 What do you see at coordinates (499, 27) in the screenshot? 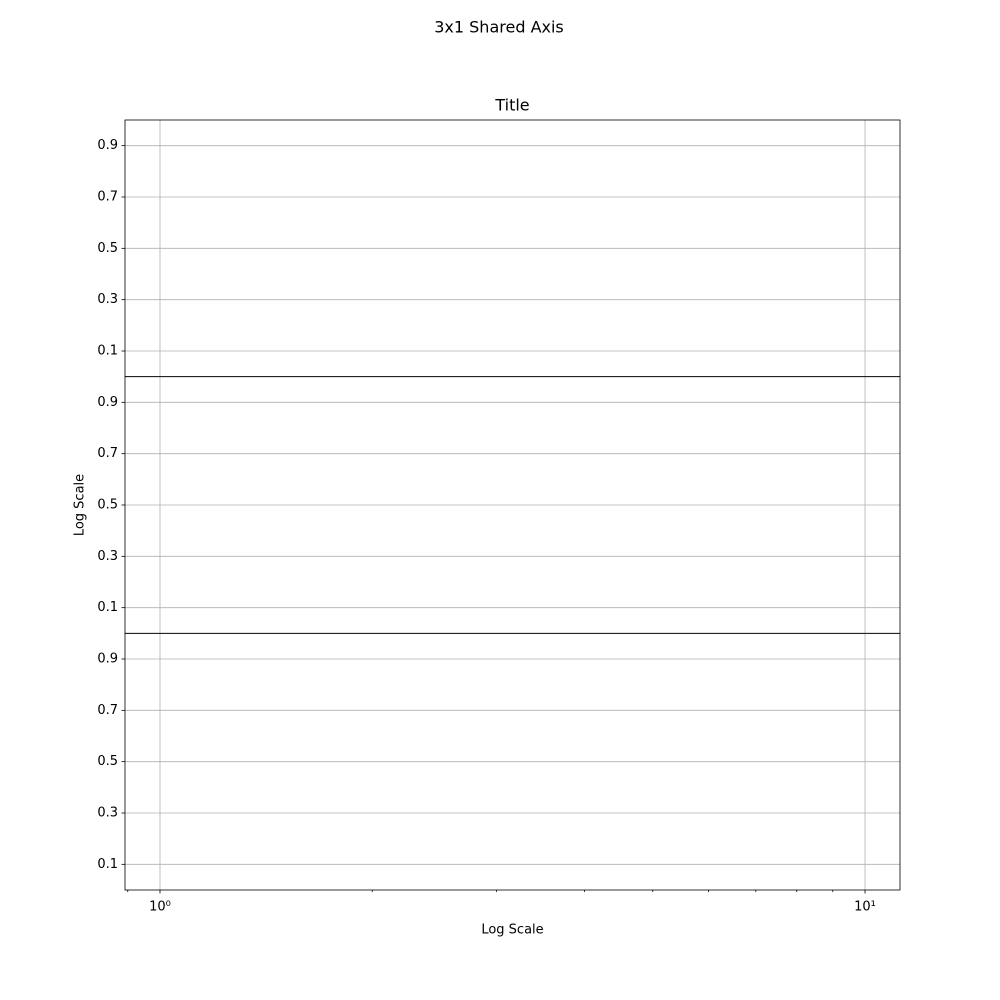
I see `figure-title: 3x1 Shared Axis` at bounding box center [499, 27].